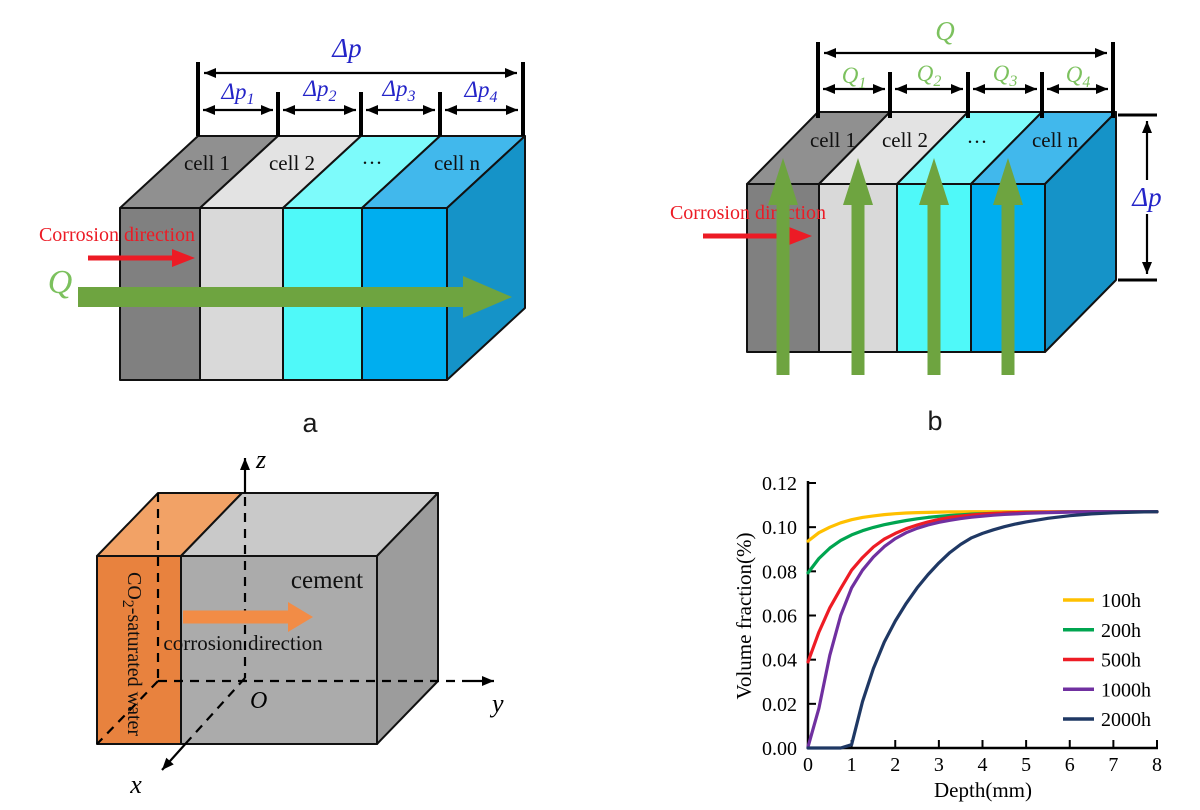 The height and width of the screenshot is (810, 1200). What do you see at coordinates (320, 90) in the screenshot?
I see `dp2-label: Δp2` at bounding box center [320, 90].